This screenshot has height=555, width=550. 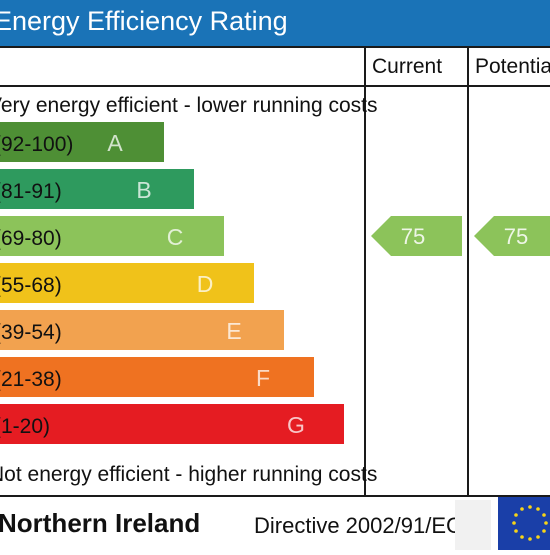 I want to click on band-e-letter: E, so click(x=233, y=331).